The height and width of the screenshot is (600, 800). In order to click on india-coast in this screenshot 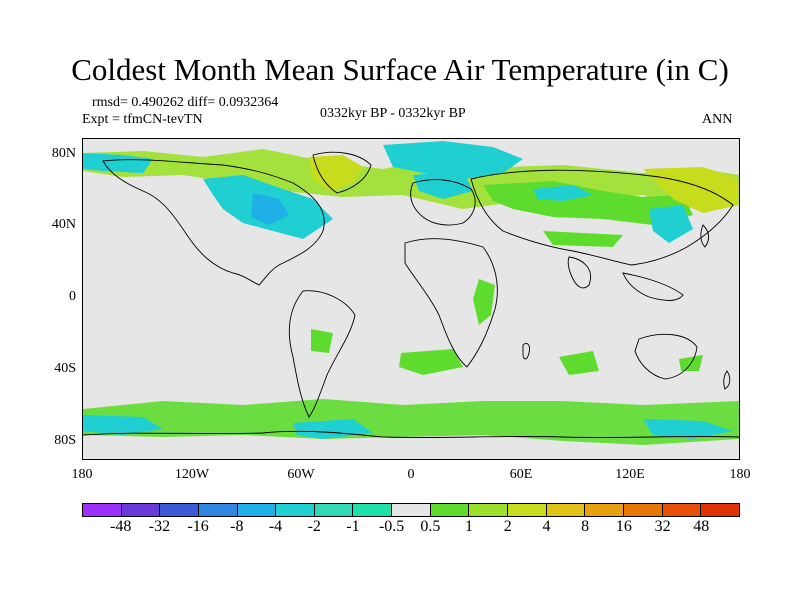, I will do `click(579, 272)`.